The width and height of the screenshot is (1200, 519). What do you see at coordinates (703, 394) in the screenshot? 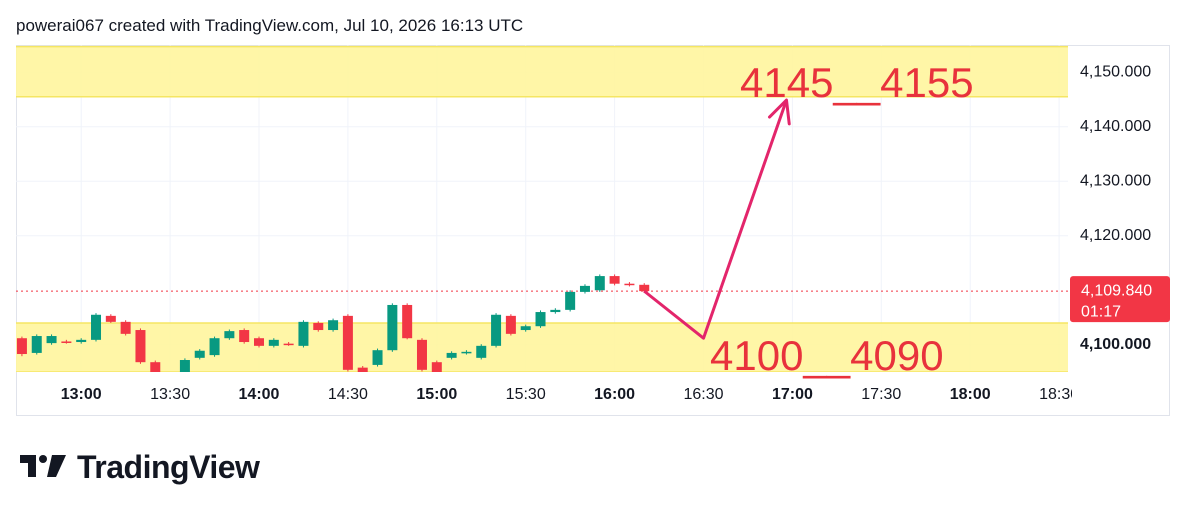
I see `x-tick-label: 16:30` at bounding box center [703, 394].